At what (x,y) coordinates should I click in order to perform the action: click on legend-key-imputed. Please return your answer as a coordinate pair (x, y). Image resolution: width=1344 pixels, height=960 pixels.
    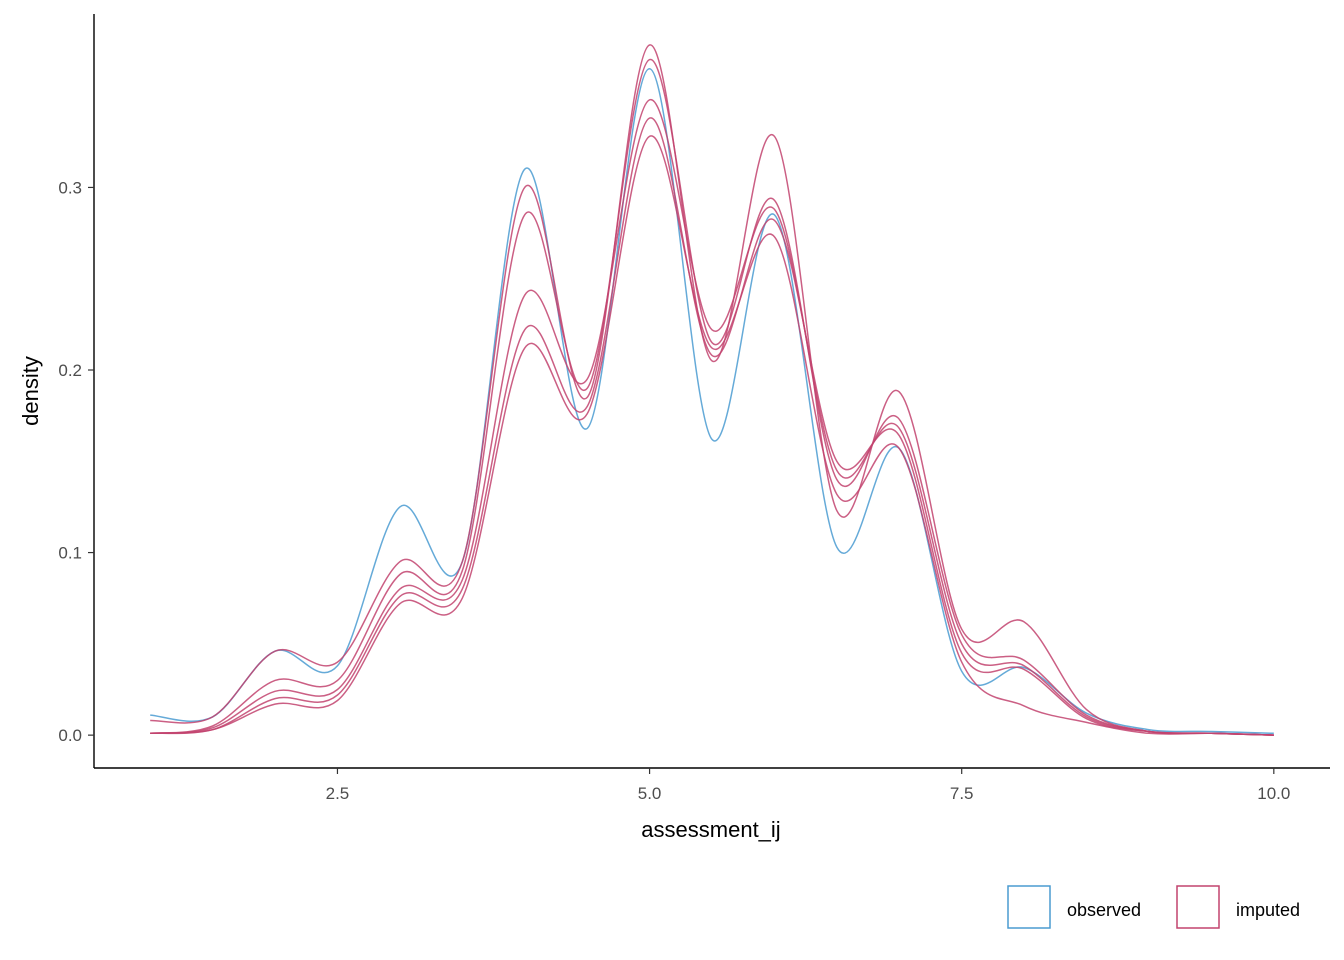
    Looking at the image, I should click on (1198, 907).